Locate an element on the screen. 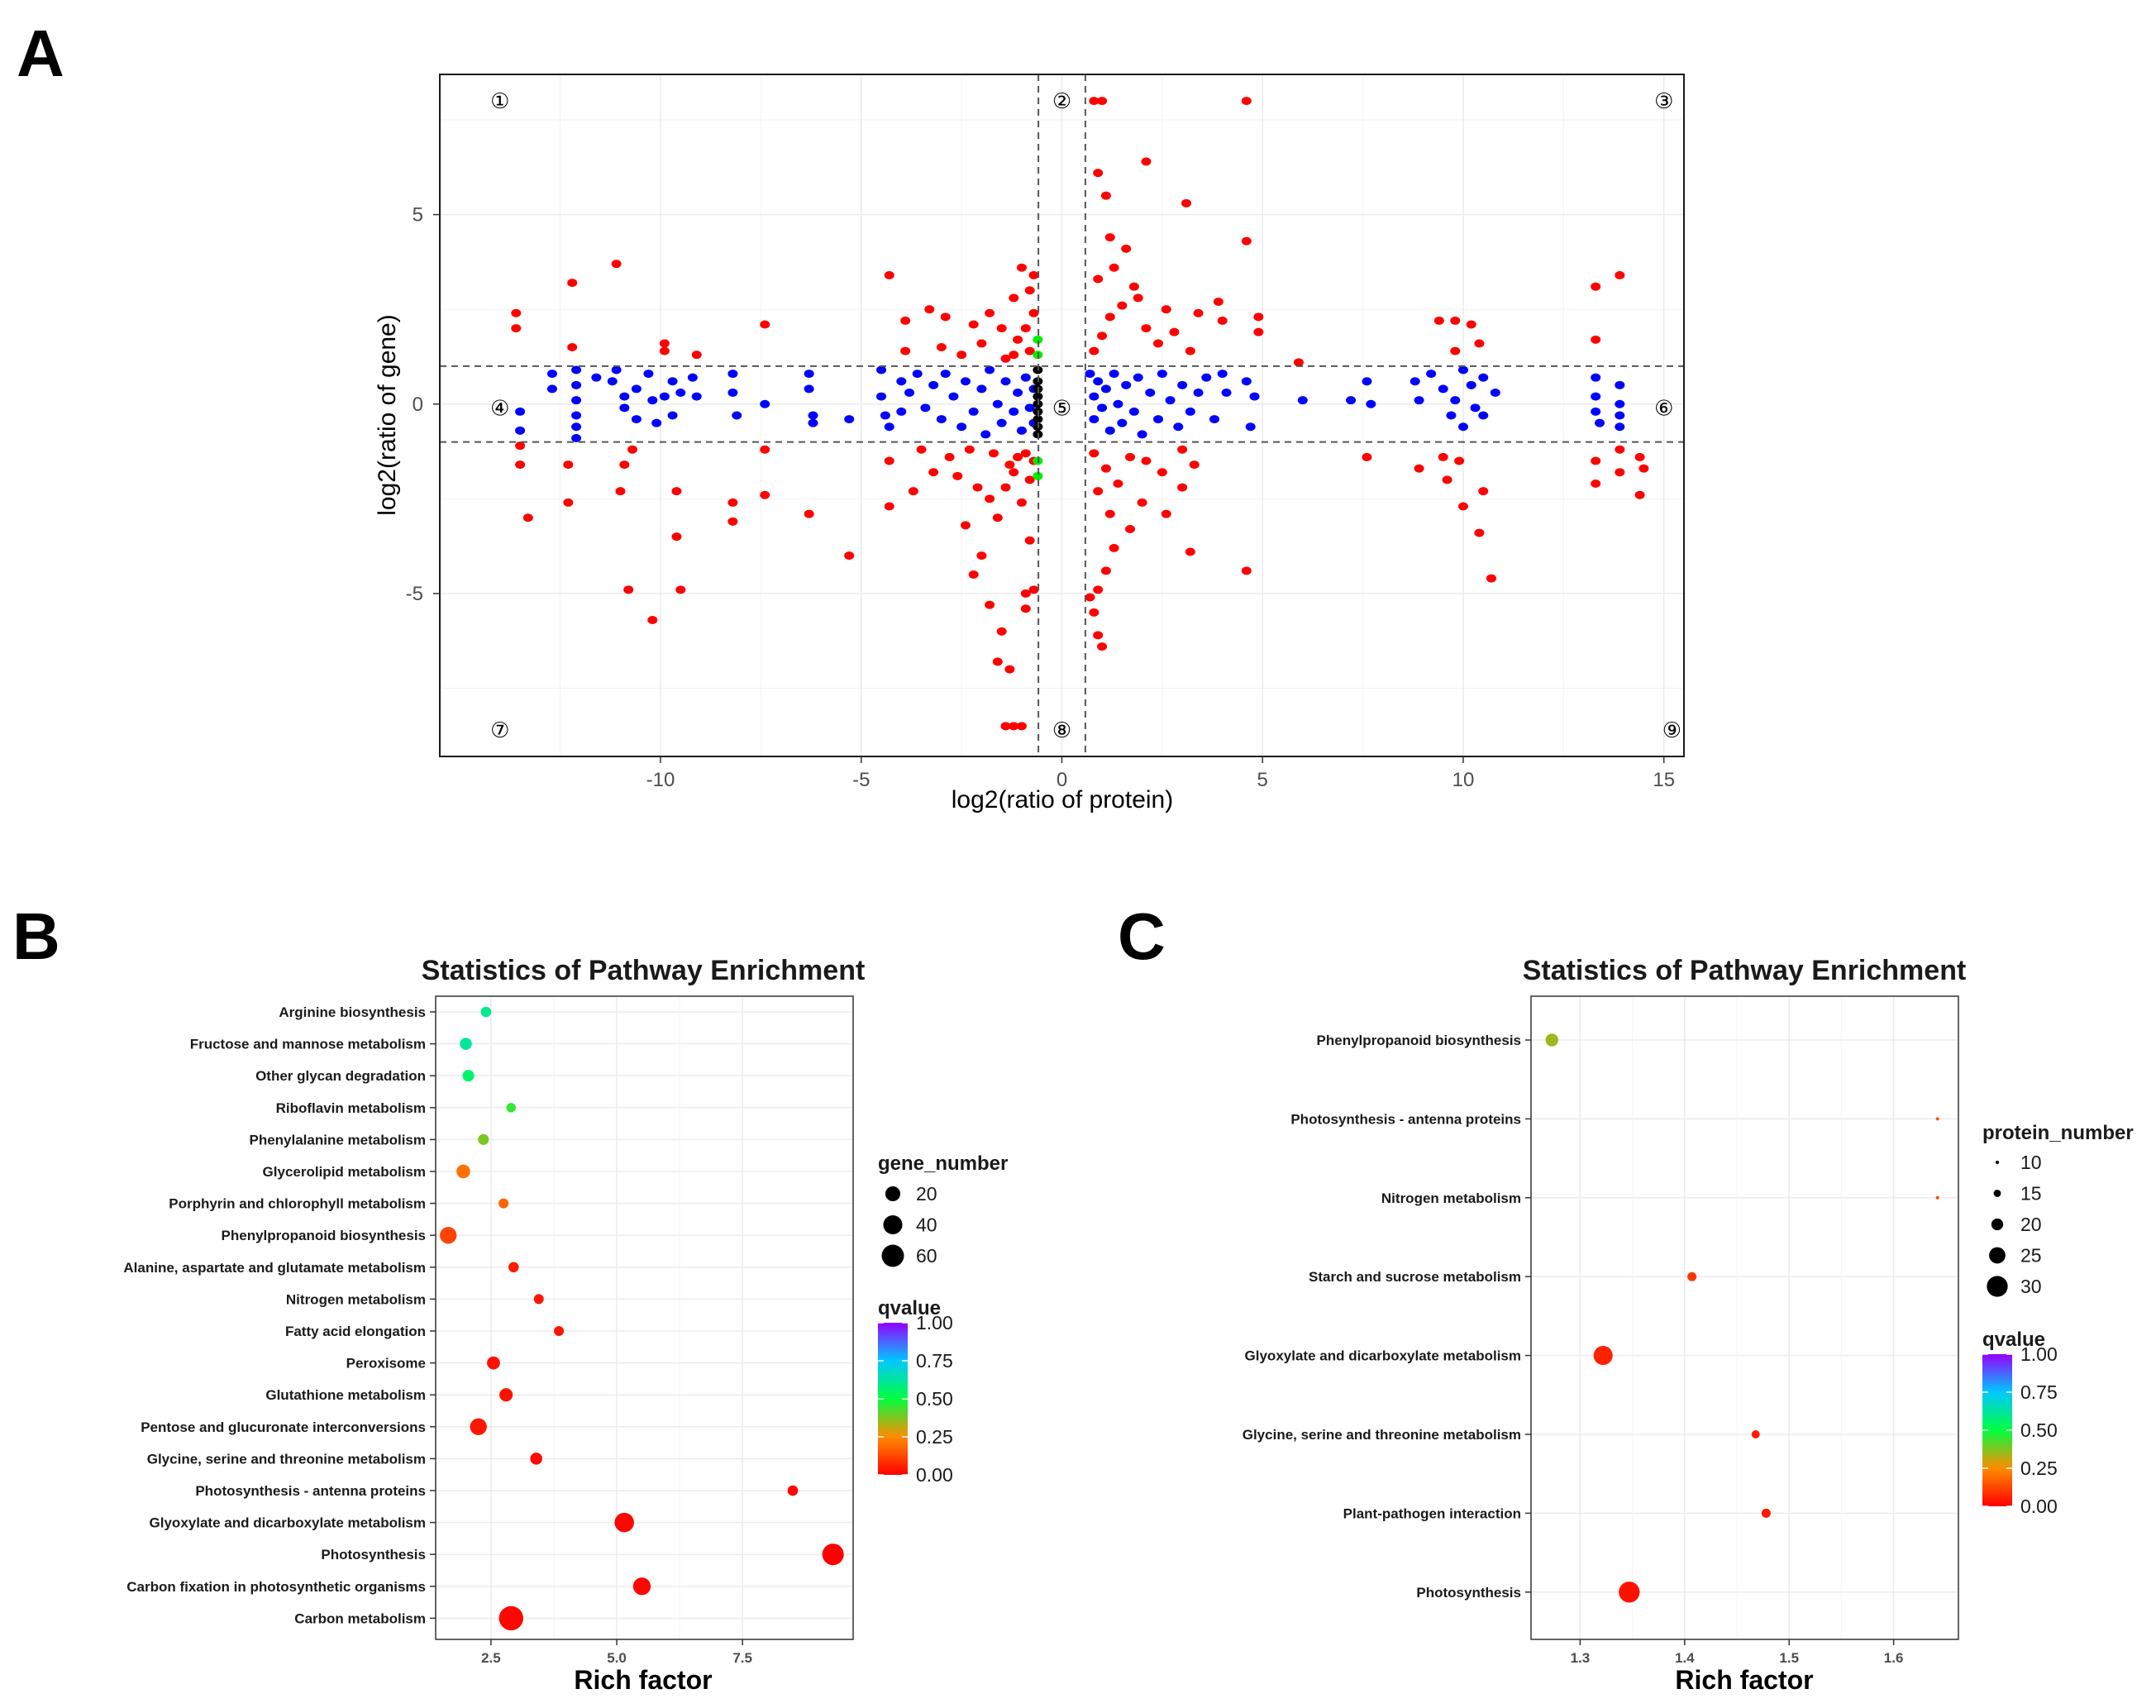 This screenshot has height=1708, width=2156. quadrant-label-2: ② is located at coordinates (1061, 101).